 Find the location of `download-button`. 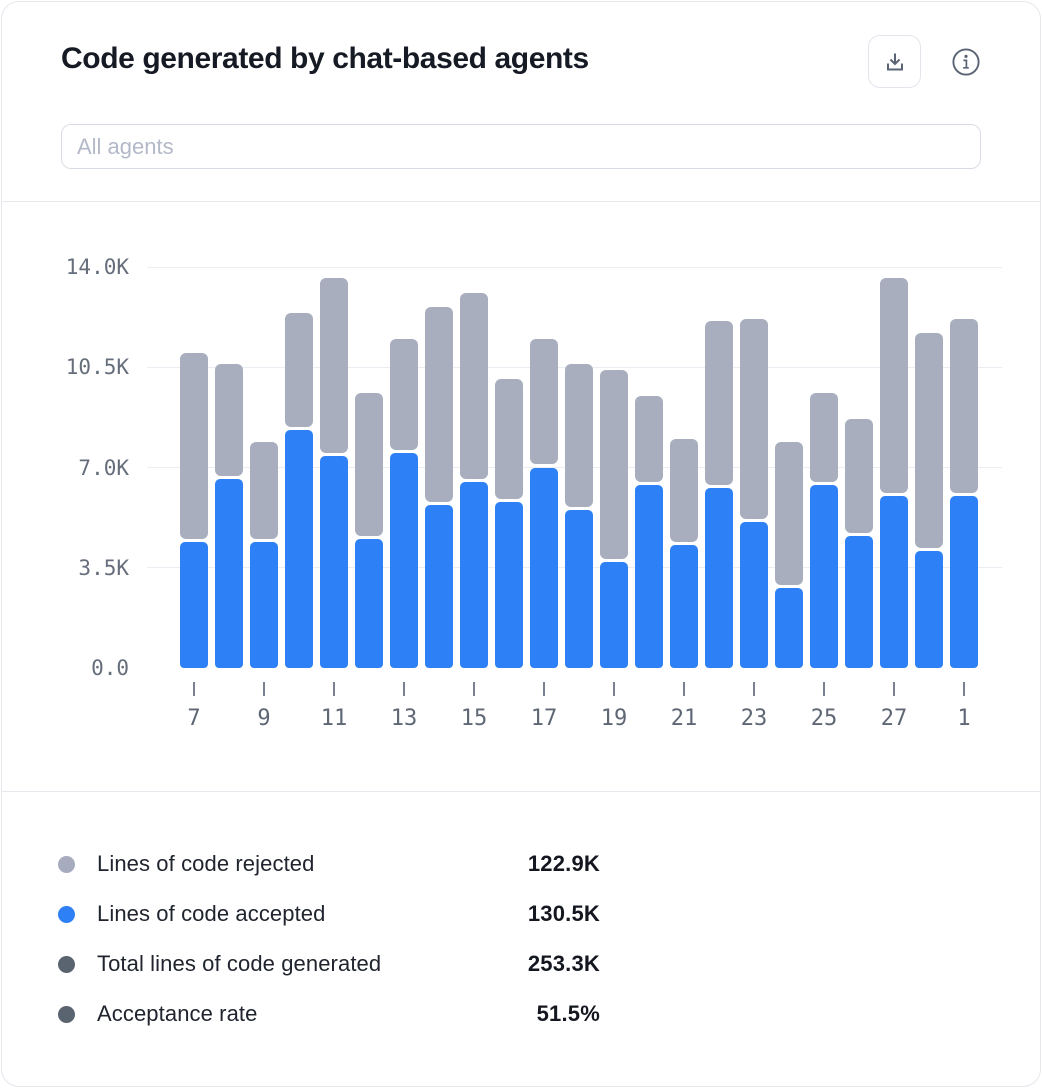

download-button is located at coordinates (894, 61).